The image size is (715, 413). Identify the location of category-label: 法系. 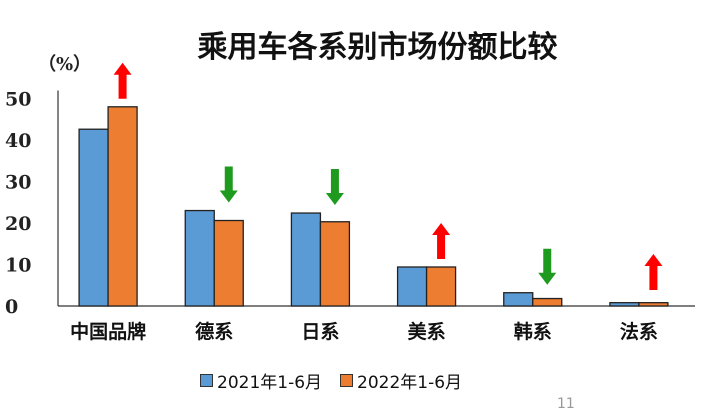
(639, 331).